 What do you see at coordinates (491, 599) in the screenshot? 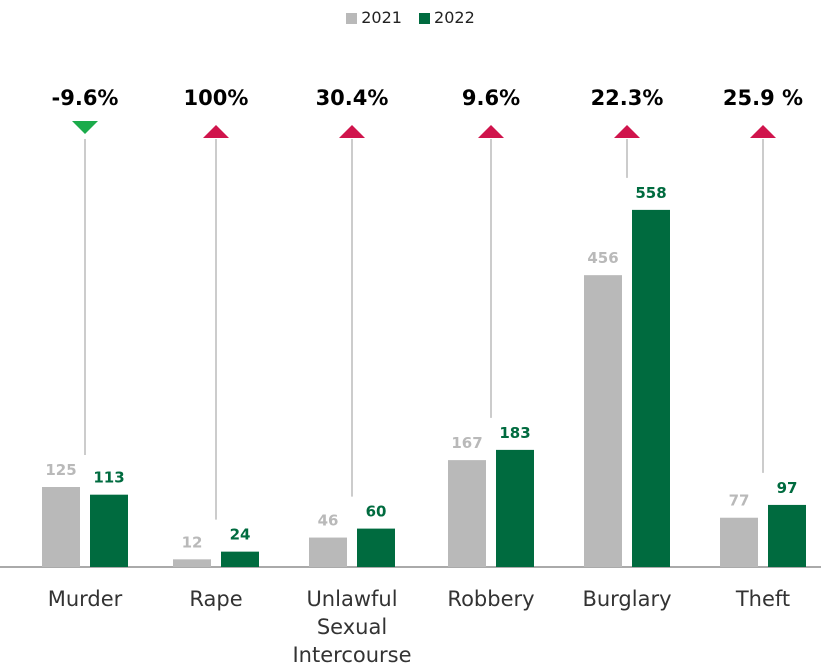
I see `category-label-3: Robbery` at bounding box center [491, 599].